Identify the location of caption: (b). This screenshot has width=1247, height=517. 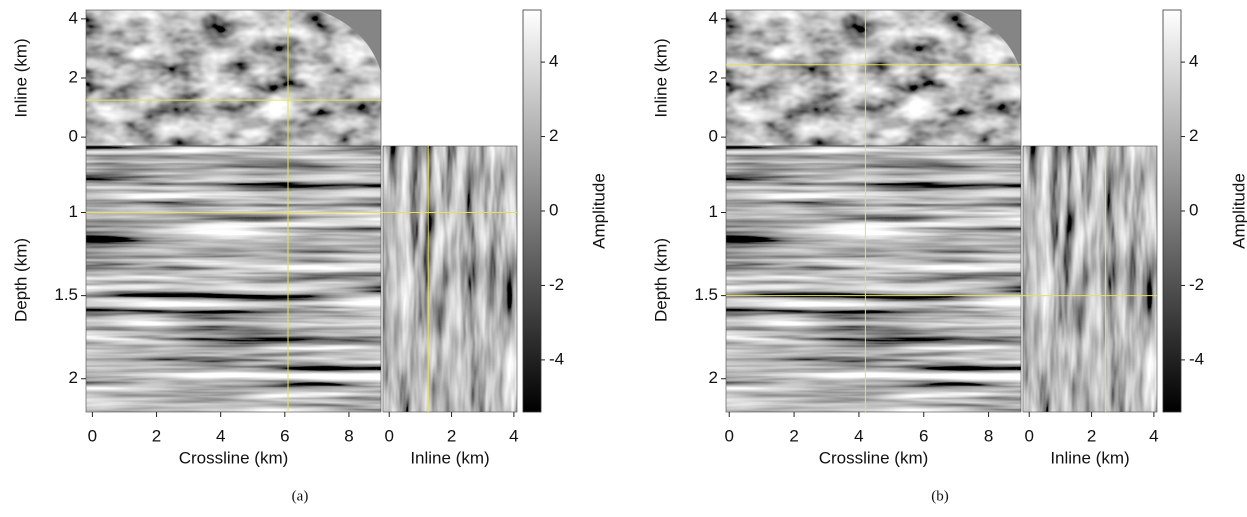
(940, 496).